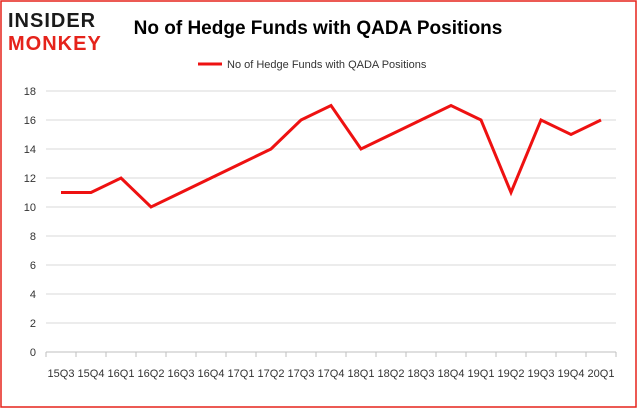  What do you see at coordinates (481, 374) in the screenshot?
I see `x-tick-label: 19Q1` at bounding box center [481, 374].